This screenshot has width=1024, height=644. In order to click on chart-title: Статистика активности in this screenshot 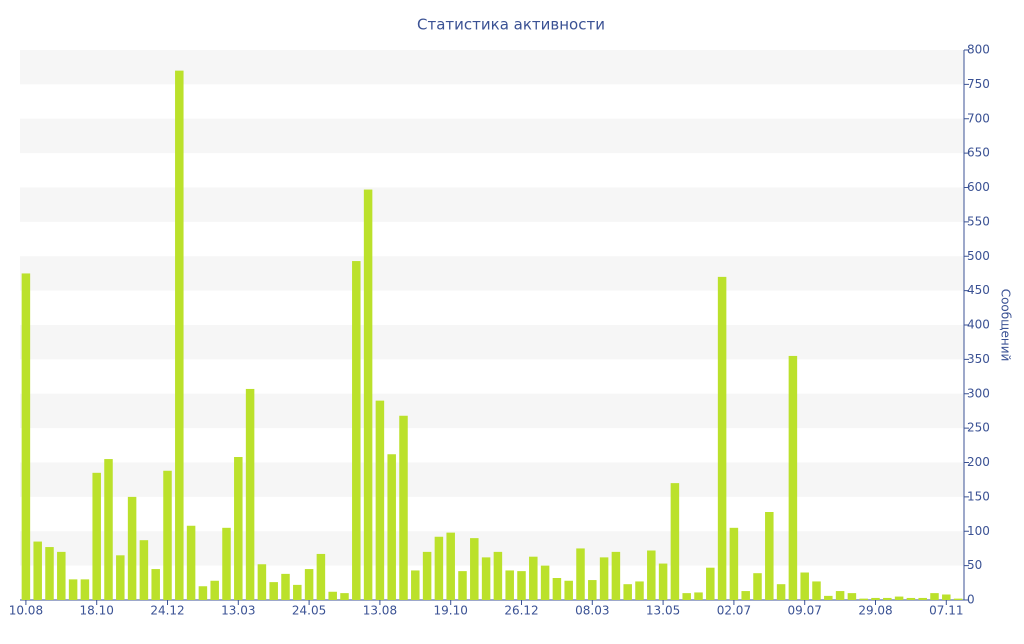, I will do `click(511, 25)`.